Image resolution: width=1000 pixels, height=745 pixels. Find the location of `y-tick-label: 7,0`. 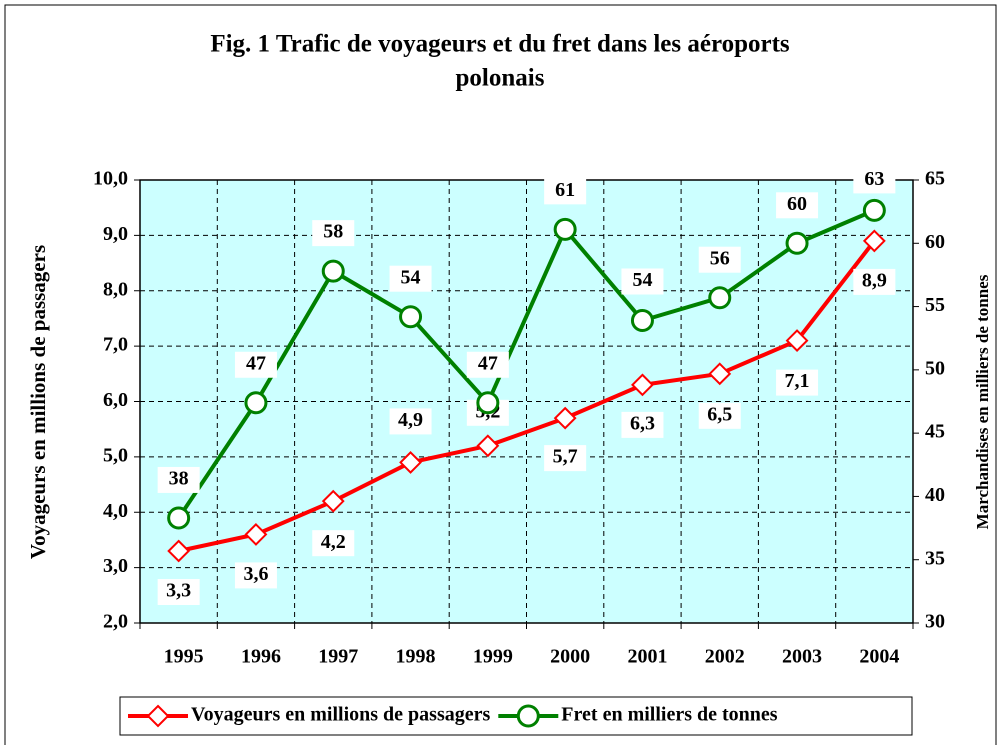

y-tick-label: 7,0 is located at coordinates (115, 345).